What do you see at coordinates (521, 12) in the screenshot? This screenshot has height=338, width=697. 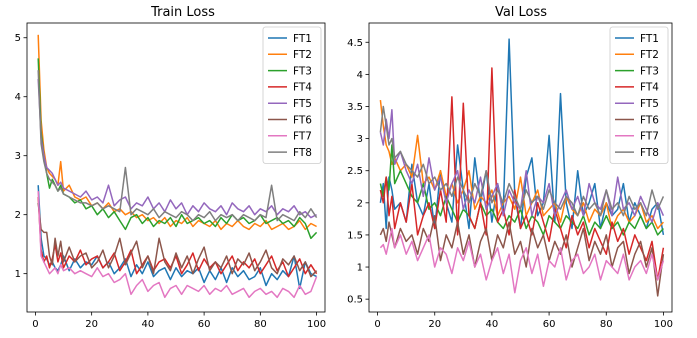 I see `val-loss-title: Val Loss` at bounding box center [521, 12].